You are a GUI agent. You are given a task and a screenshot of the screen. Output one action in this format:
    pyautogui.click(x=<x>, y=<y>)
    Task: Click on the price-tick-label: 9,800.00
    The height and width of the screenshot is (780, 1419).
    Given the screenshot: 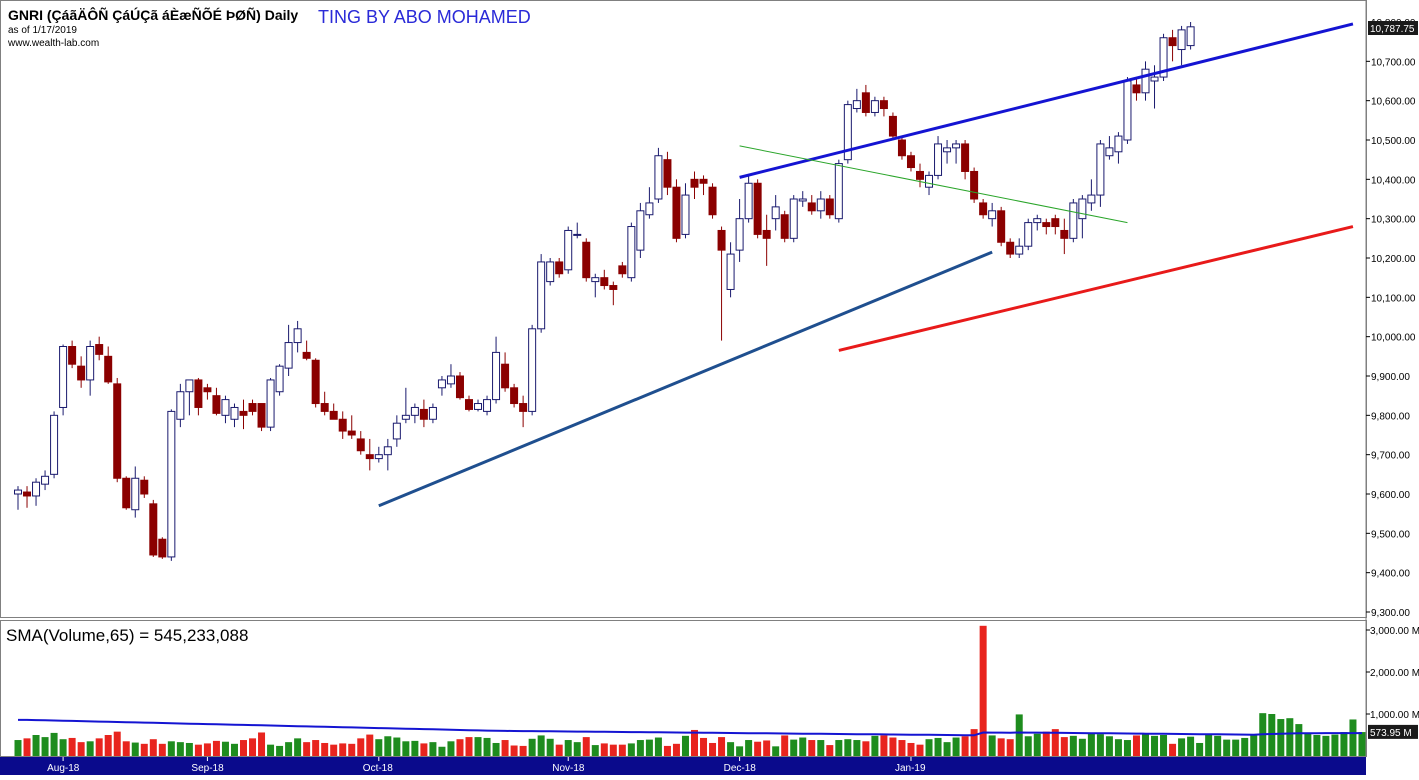 What is the action you would take?
    pyautogui.click(x=1390, y=416)
    